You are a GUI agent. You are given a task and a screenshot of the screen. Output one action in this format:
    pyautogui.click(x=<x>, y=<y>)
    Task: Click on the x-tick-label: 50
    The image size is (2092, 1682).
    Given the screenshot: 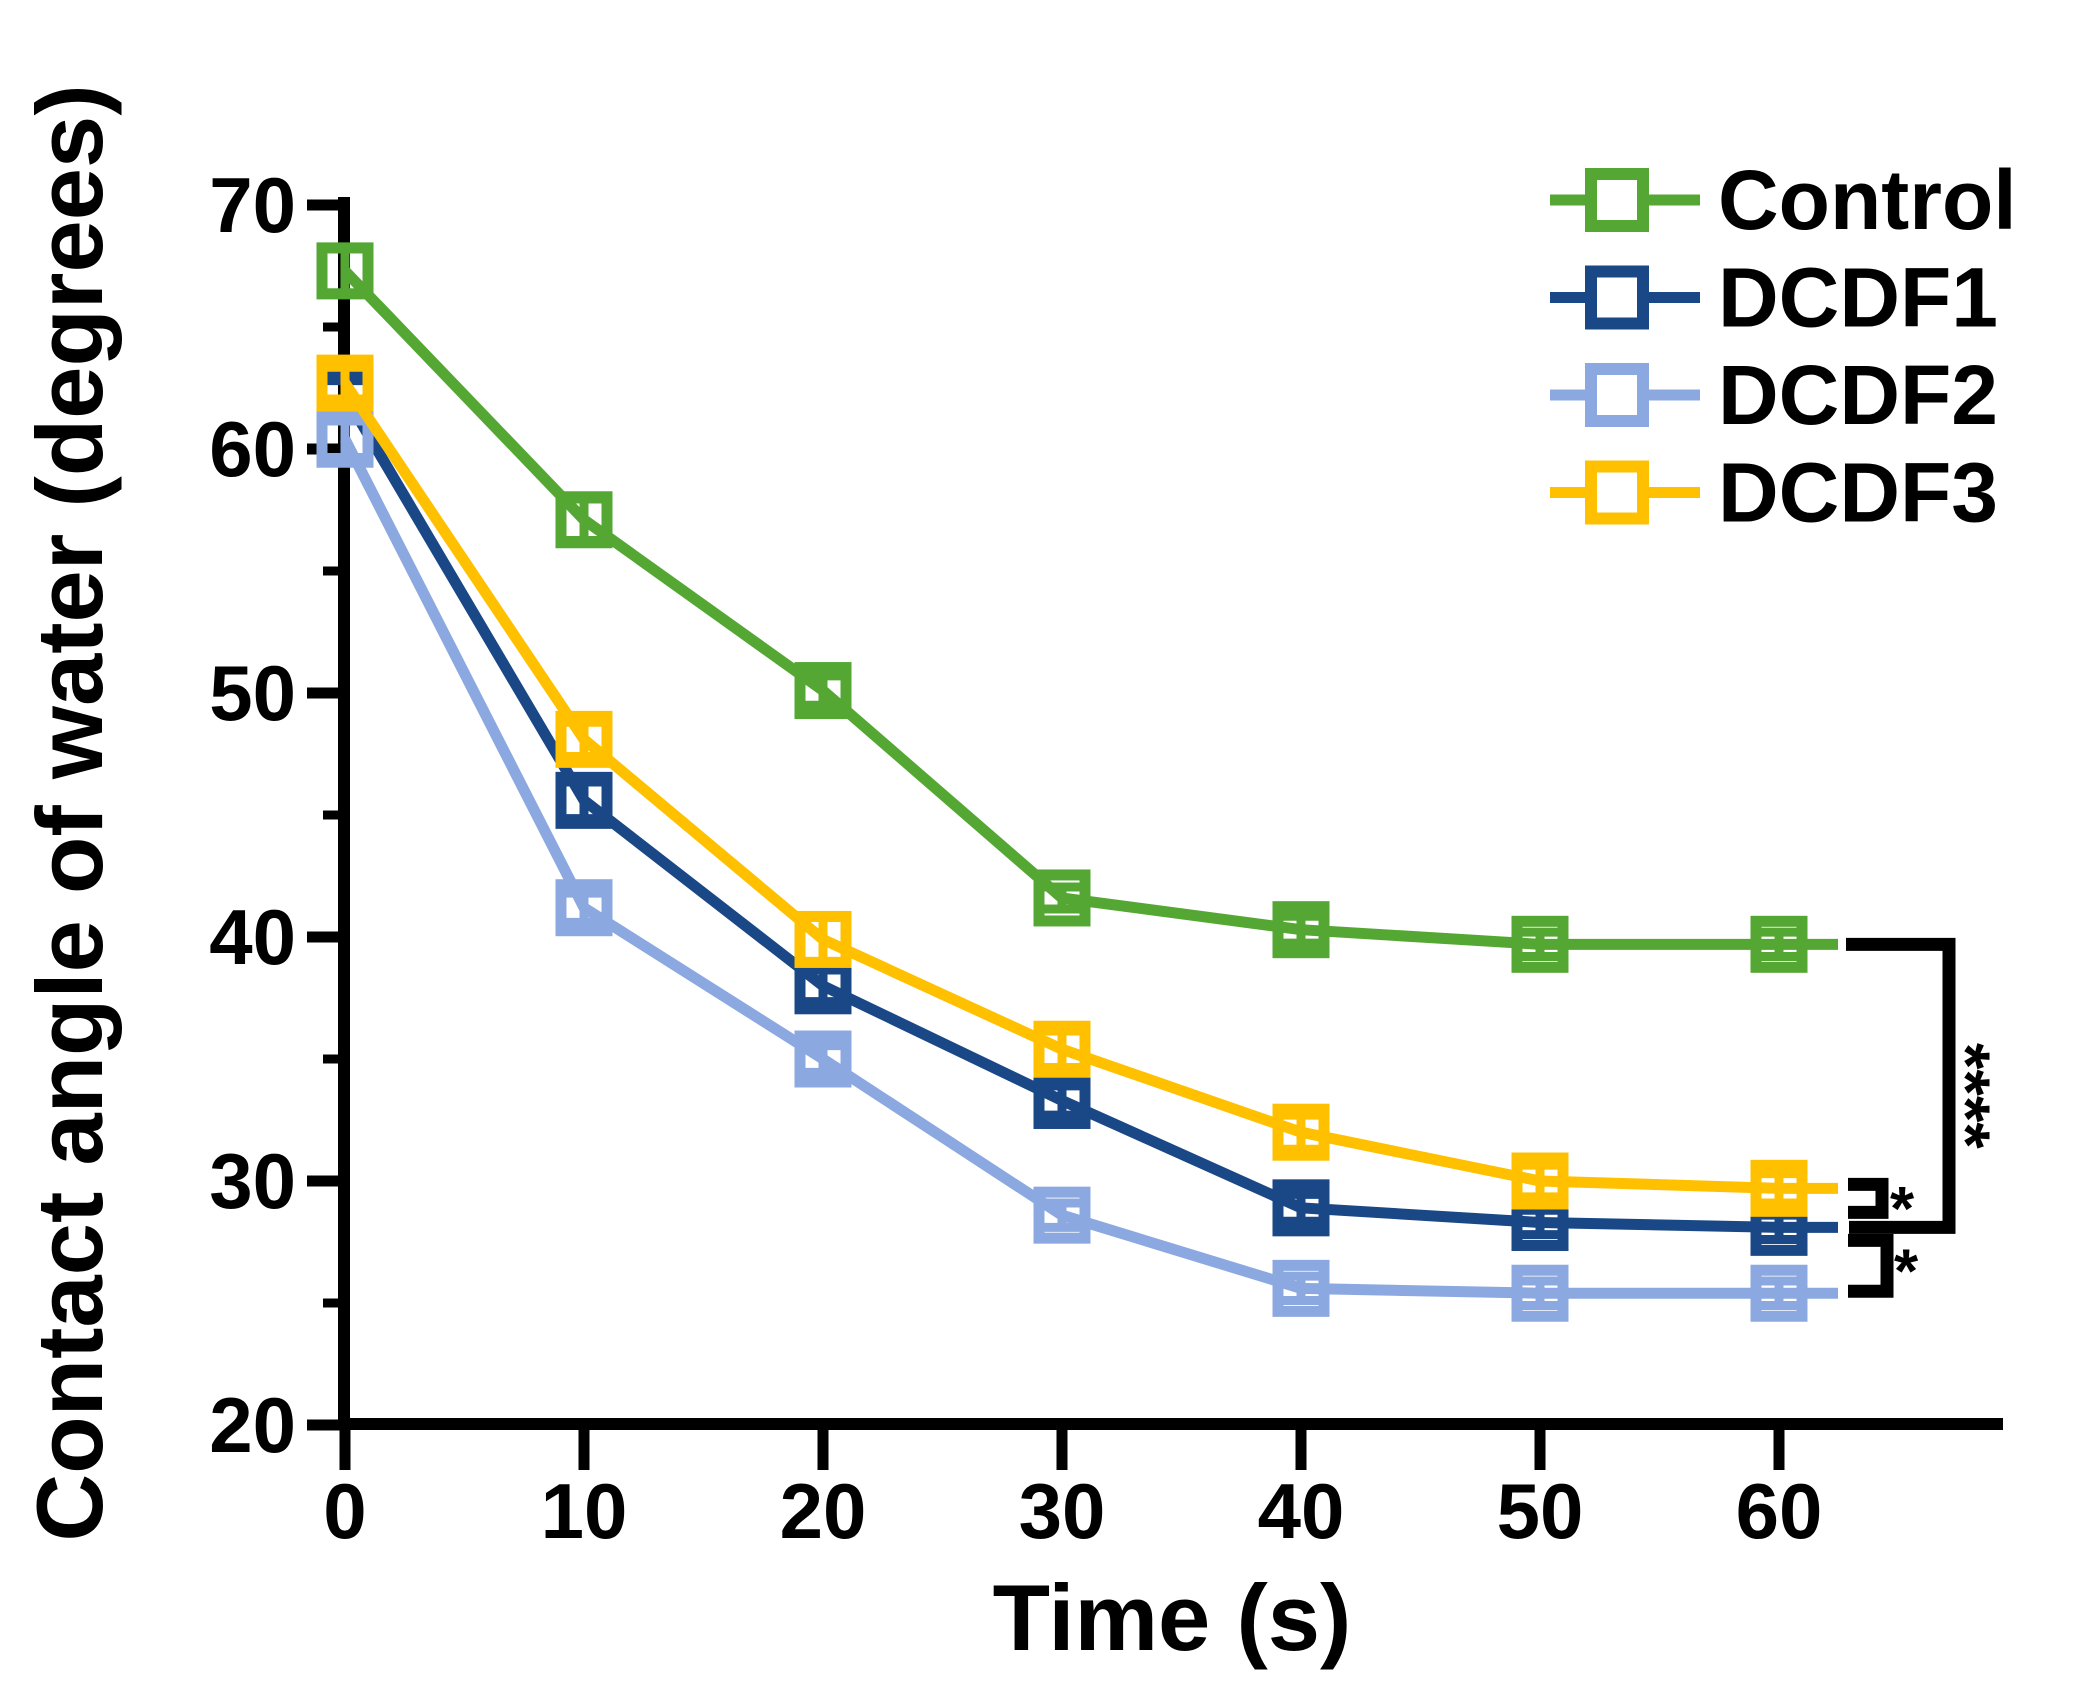 What is the action you would take?
    pyautogui.click(x=1540, y=1511)
    